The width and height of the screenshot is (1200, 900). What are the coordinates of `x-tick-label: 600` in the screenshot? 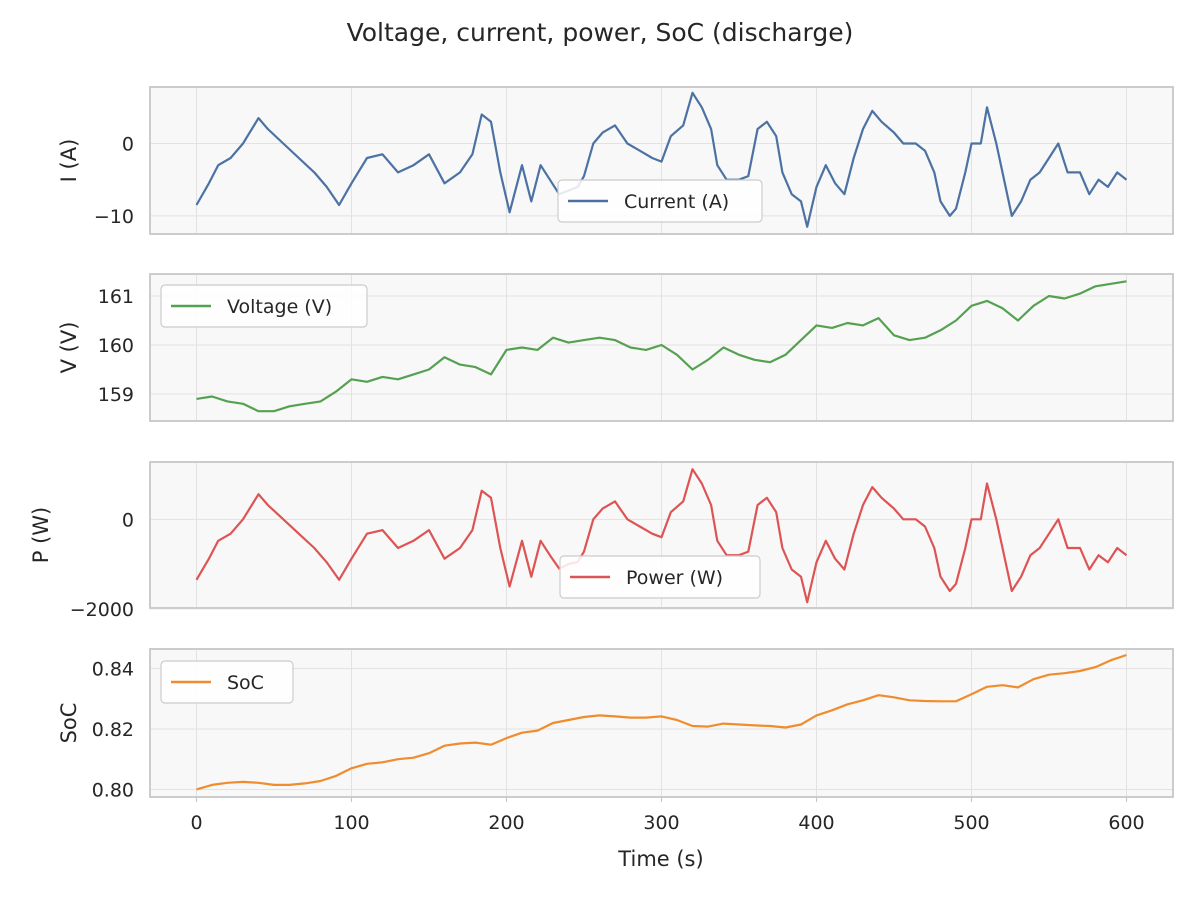 It's located at (1126, 823).